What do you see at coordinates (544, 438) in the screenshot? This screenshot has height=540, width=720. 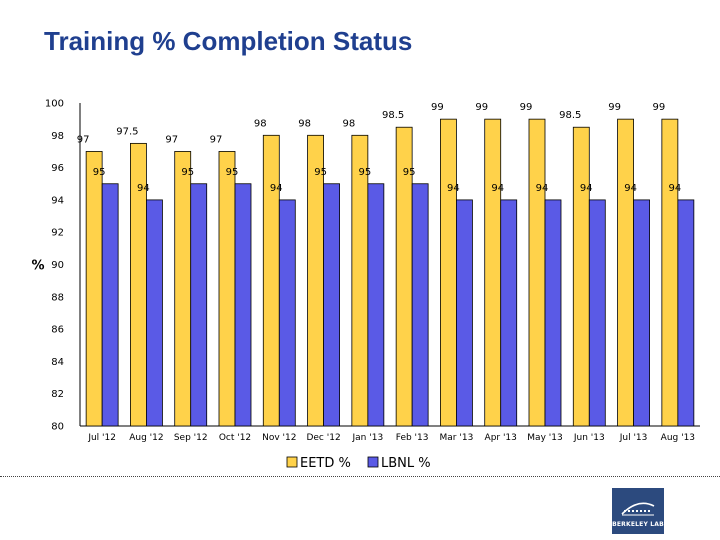 I see `x-tick-label: May '13` at bounding box center [544, 438].